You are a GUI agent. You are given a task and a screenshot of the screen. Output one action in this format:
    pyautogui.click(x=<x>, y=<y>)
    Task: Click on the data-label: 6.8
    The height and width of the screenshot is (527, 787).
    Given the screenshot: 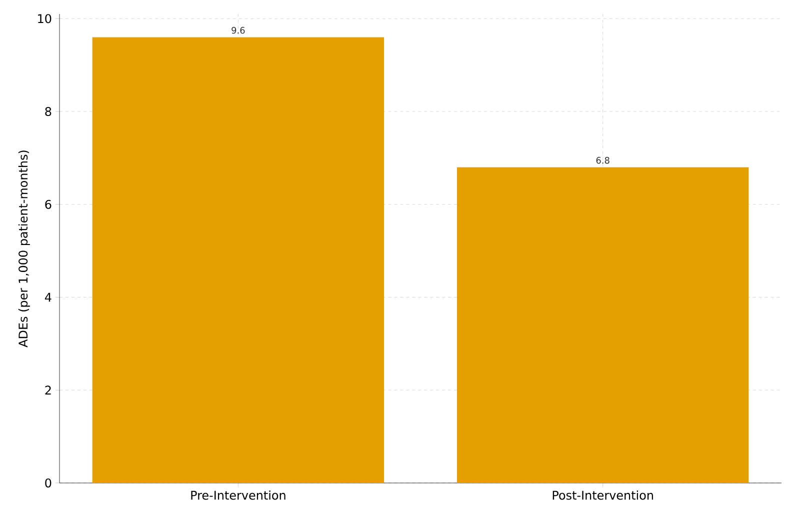 What is the action you would take?
    pyautogui.click(x=603, y=160)
    